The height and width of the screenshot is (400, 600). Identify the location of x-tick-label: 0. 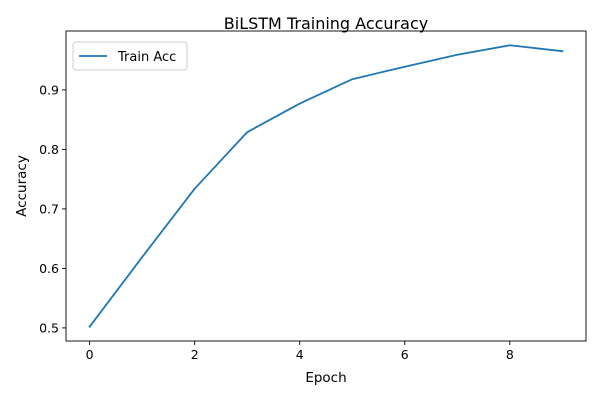
(90, 354).